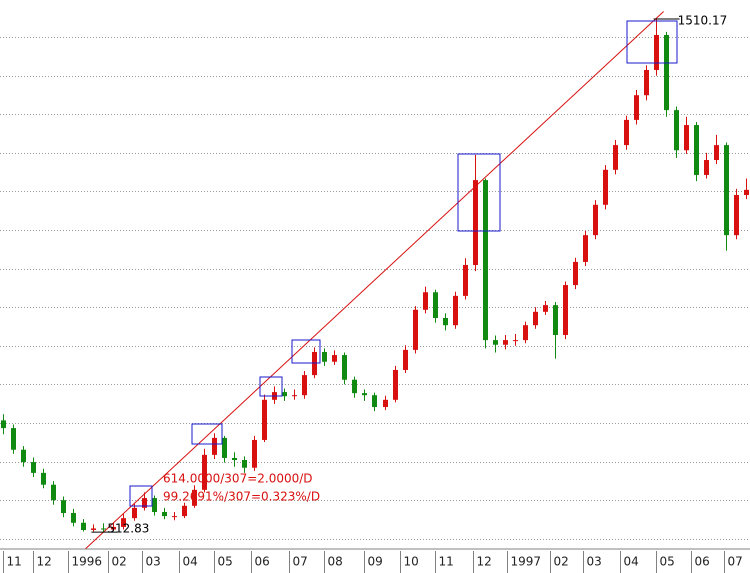 The width and height of the screenshot is (750, 573). I want to click on x-tick-label: 03, so click(153, 562).